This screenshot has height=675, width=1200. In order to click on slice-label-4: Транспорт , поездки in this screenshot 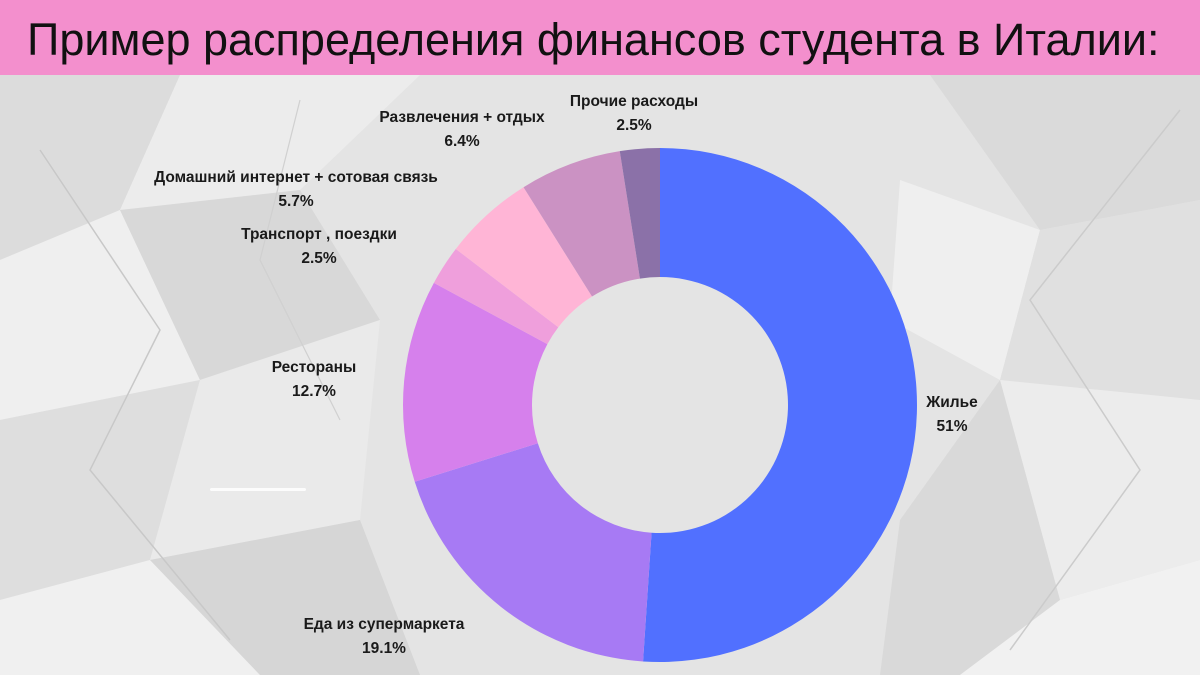, I will do `click(319, 234)`.